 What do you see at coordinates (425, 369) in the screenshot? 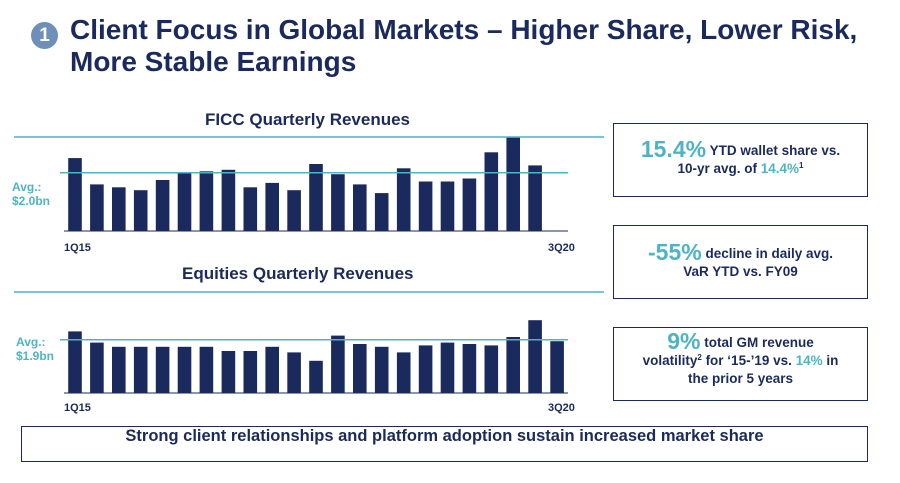
I see `equities-bar-1Q19` at bounding box center [425, 369].